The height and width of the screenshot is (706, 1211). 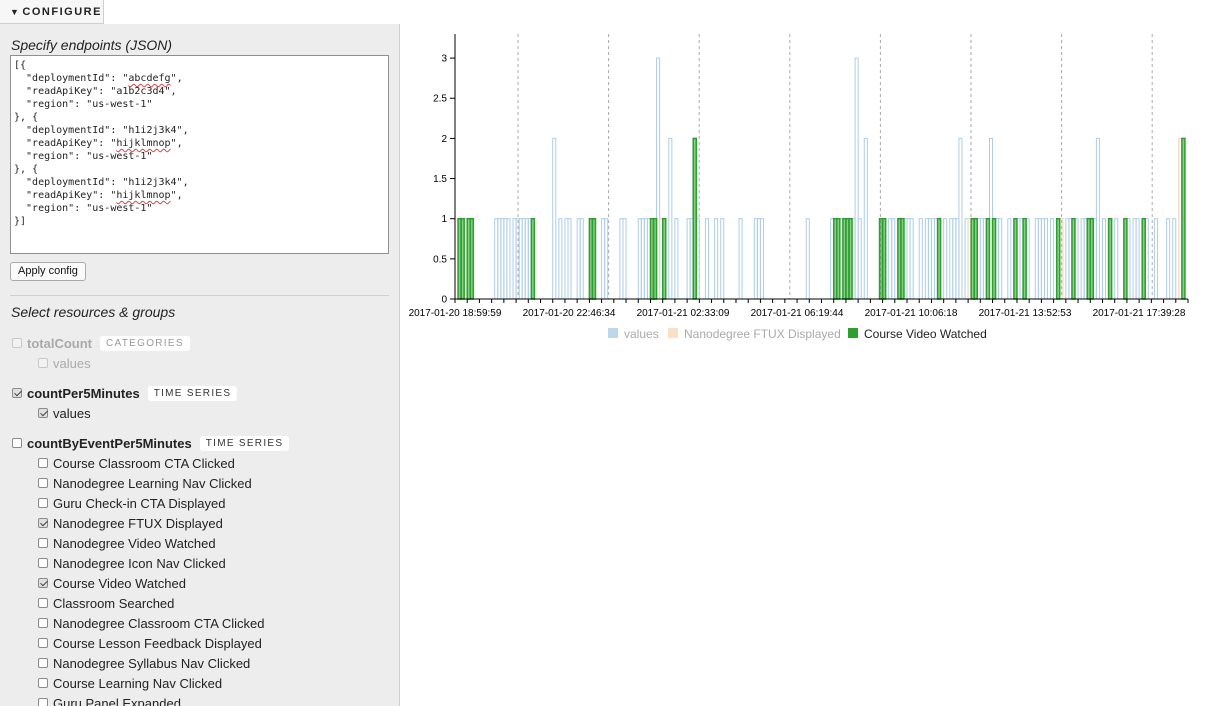 What do you see at coordinates (444, 219) in the screenshot?
I see `y-tick-label: 1` at bounding box center [444, 219].